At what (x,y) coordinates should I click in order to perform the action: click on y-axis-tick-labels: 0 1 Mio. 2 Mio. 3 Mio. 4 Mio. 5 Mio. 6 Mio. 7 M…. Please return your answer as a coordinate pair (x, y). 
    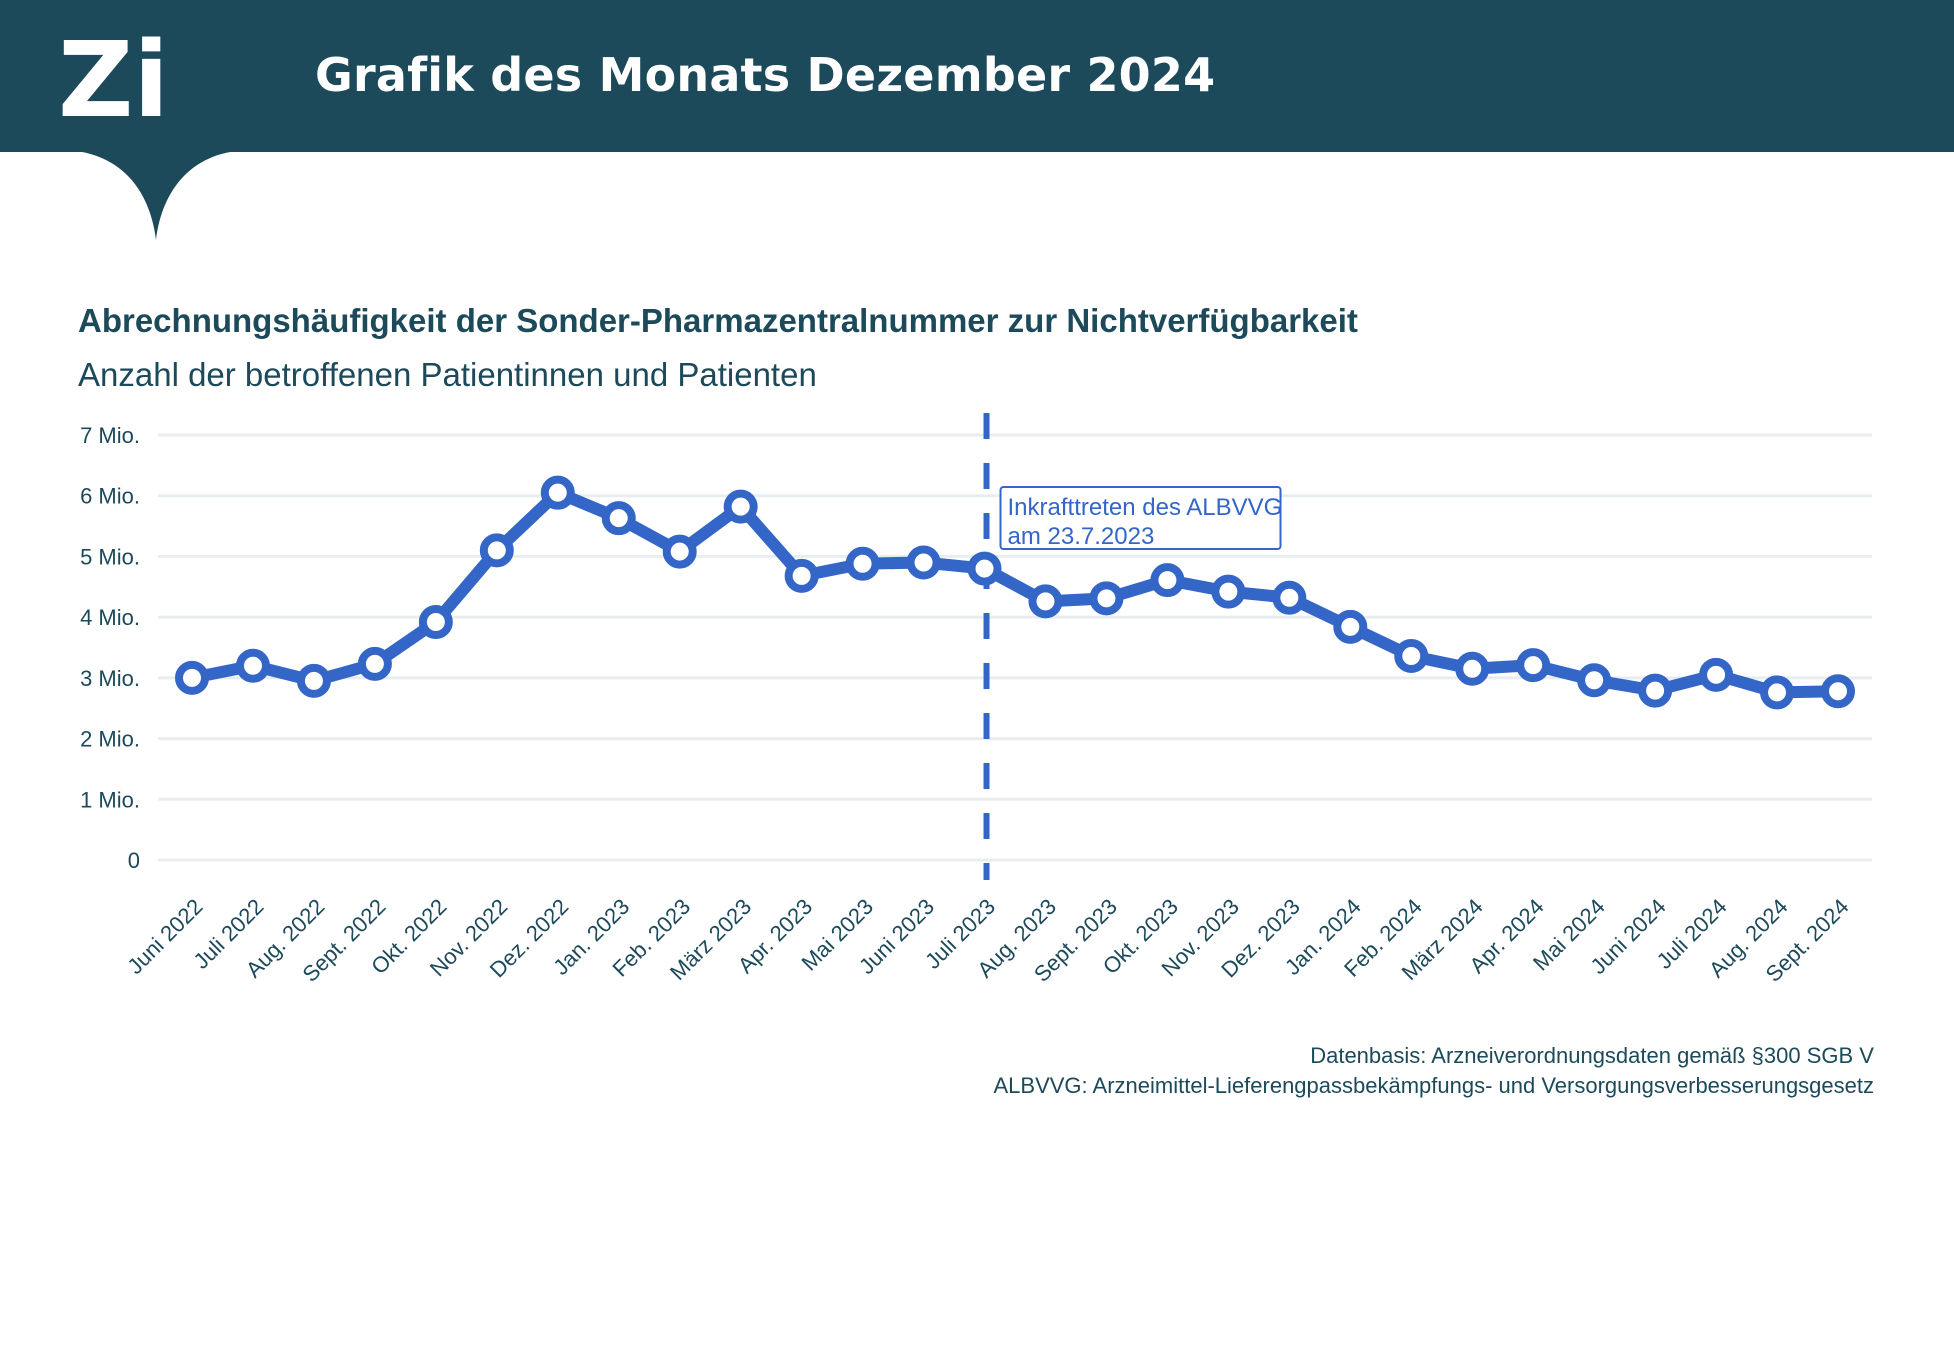
    Looking at the image, I should click on (110, 648).